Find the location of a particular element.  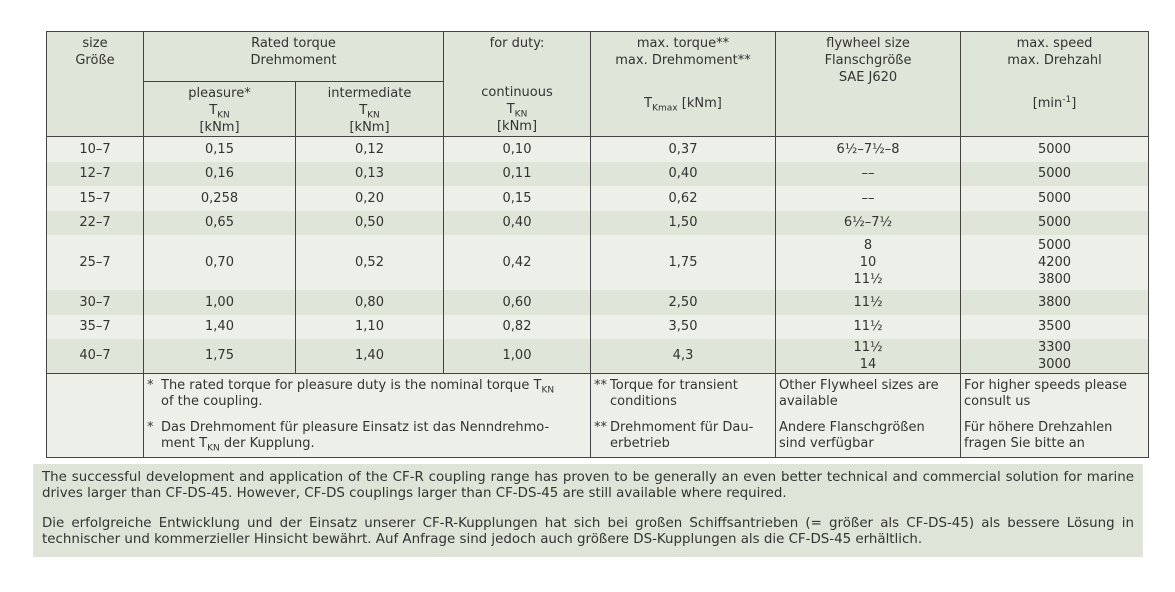

table-row: 30–7 1,00 0,80 0,60 2,50 11½ 3800 is located at coordinates (598, 302).